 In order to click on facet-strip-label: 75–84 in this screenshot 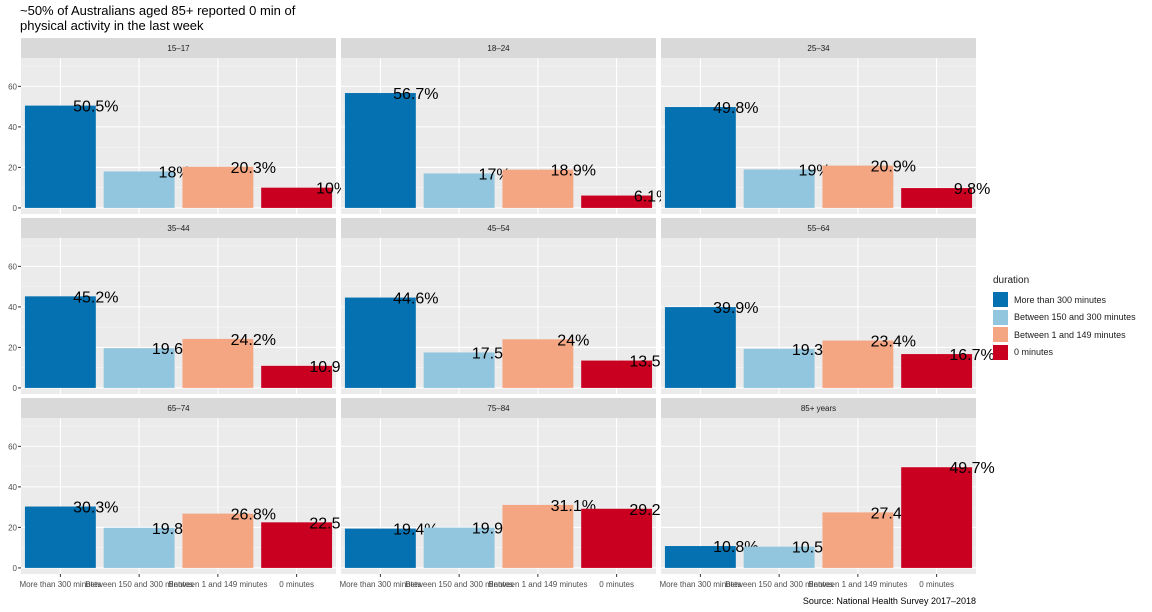, I will do `click(498, 408)`.